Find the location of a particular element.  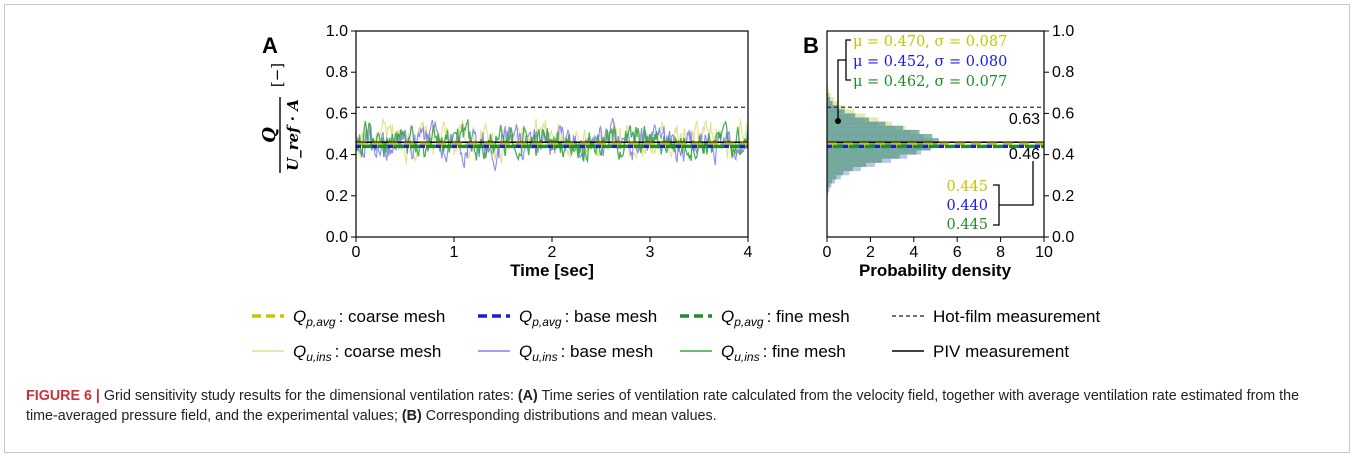

panel-b-plot-data is located at coordinates (935, 140).